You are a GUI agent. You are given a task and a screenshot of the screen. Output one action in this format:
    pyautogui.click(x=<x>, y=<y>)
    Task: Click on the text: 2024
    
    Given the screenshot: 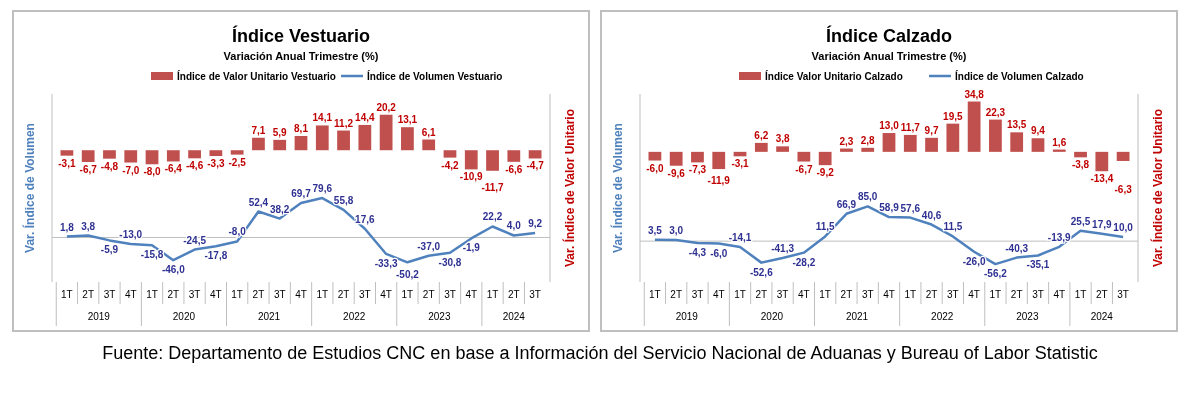 What is the action you would take?
    pyautogui.click(x=514, y=316)
    